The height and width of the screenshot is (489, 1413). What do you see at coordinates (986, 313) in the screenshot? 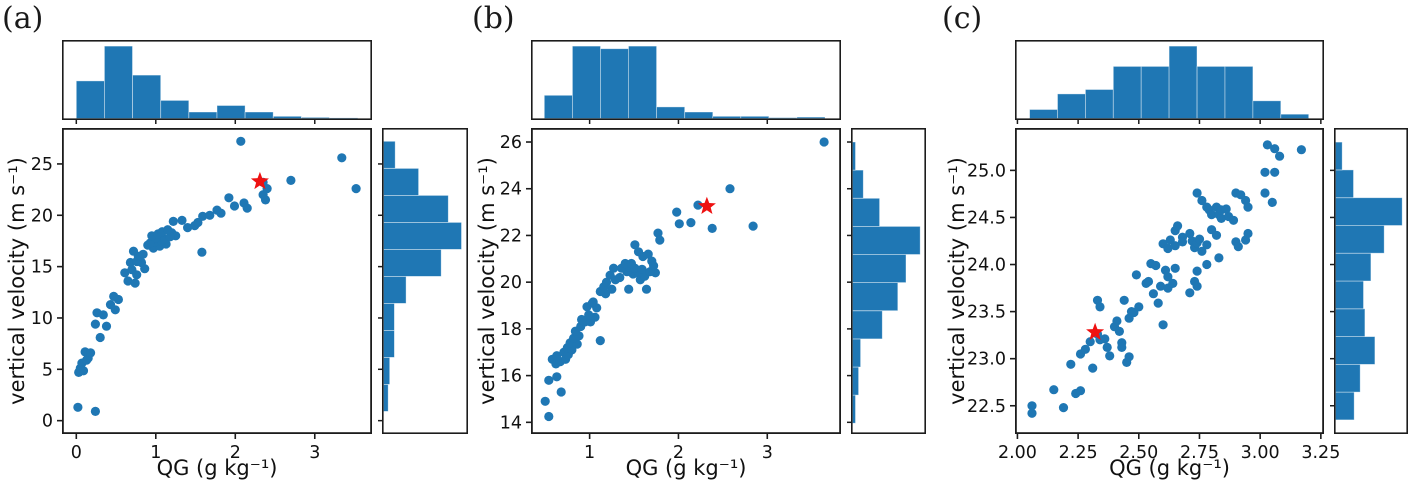
I see `y-tick-label: 23.5` at bounding box center [986, 313].